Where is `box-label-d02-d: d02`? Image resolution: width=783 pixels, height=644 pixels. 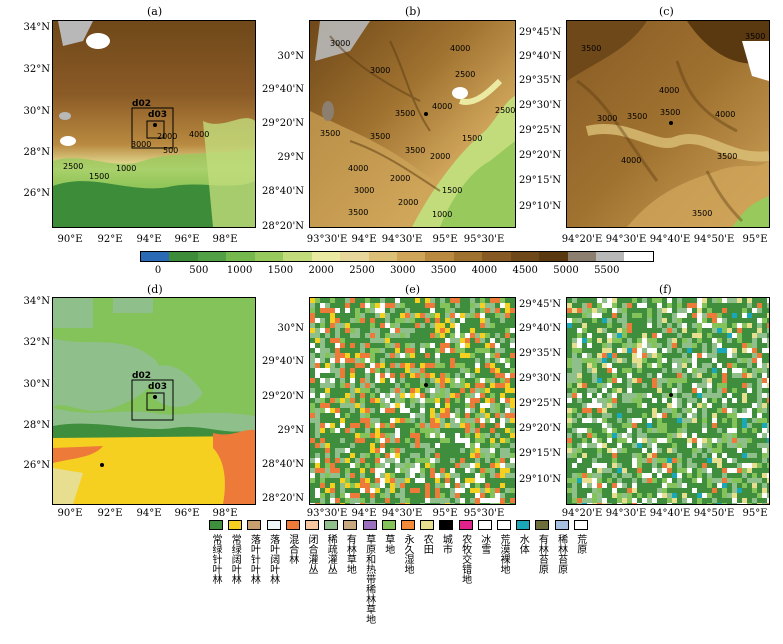
box-label-d02-d: d02 is located at coordinates (141, 376).